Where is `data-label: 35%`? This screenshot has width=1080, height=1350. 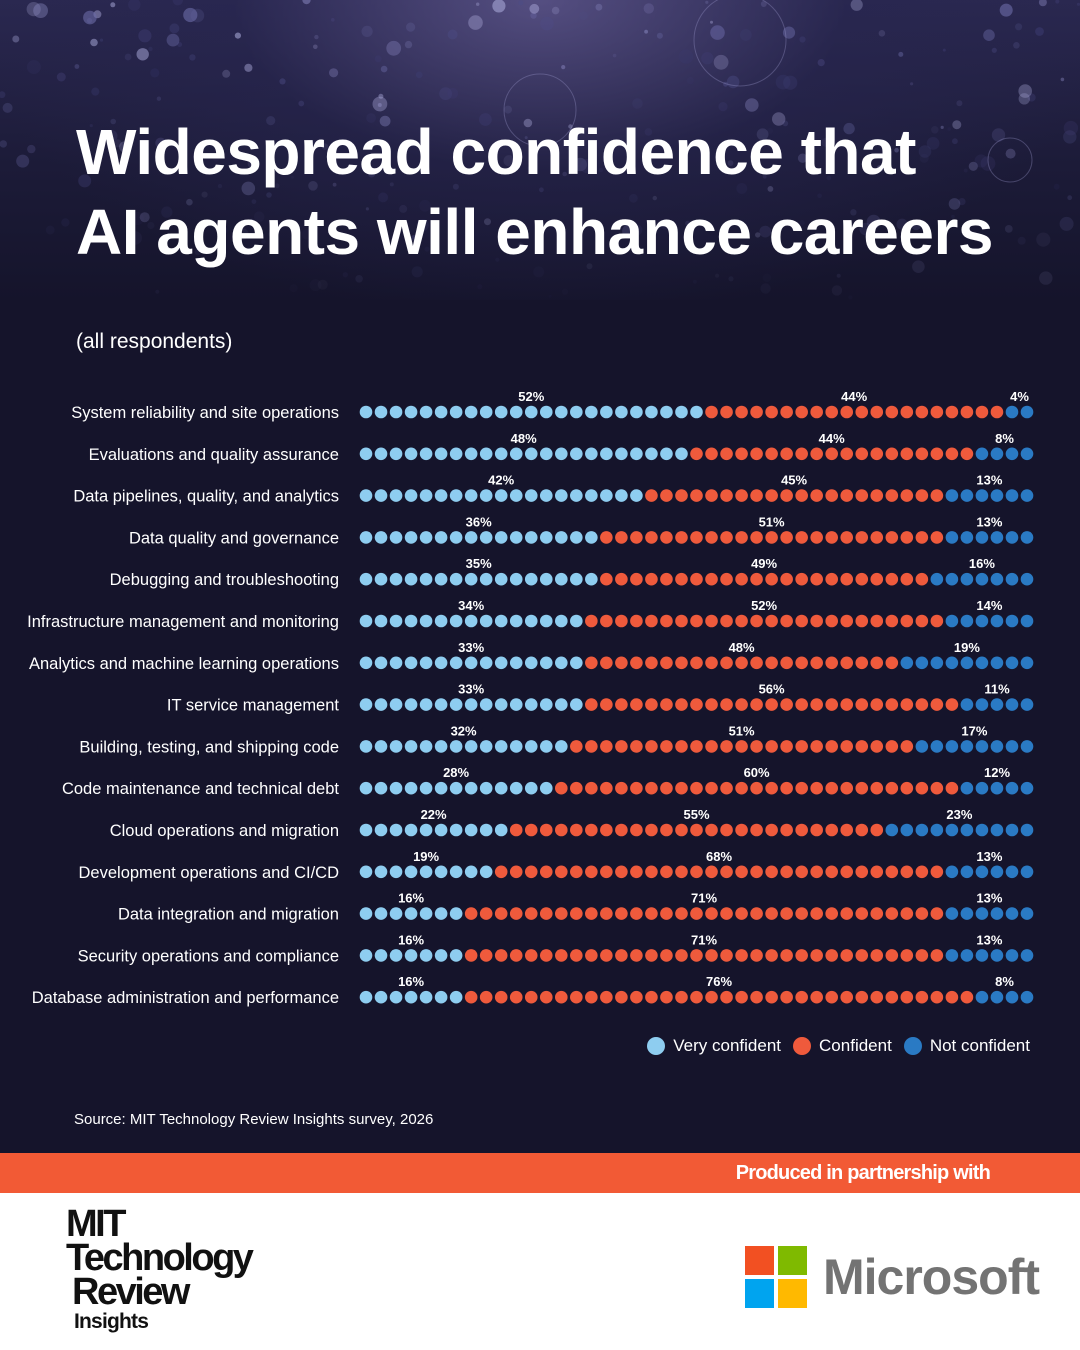
data-label: 35% is located at coordinates (479, 563).